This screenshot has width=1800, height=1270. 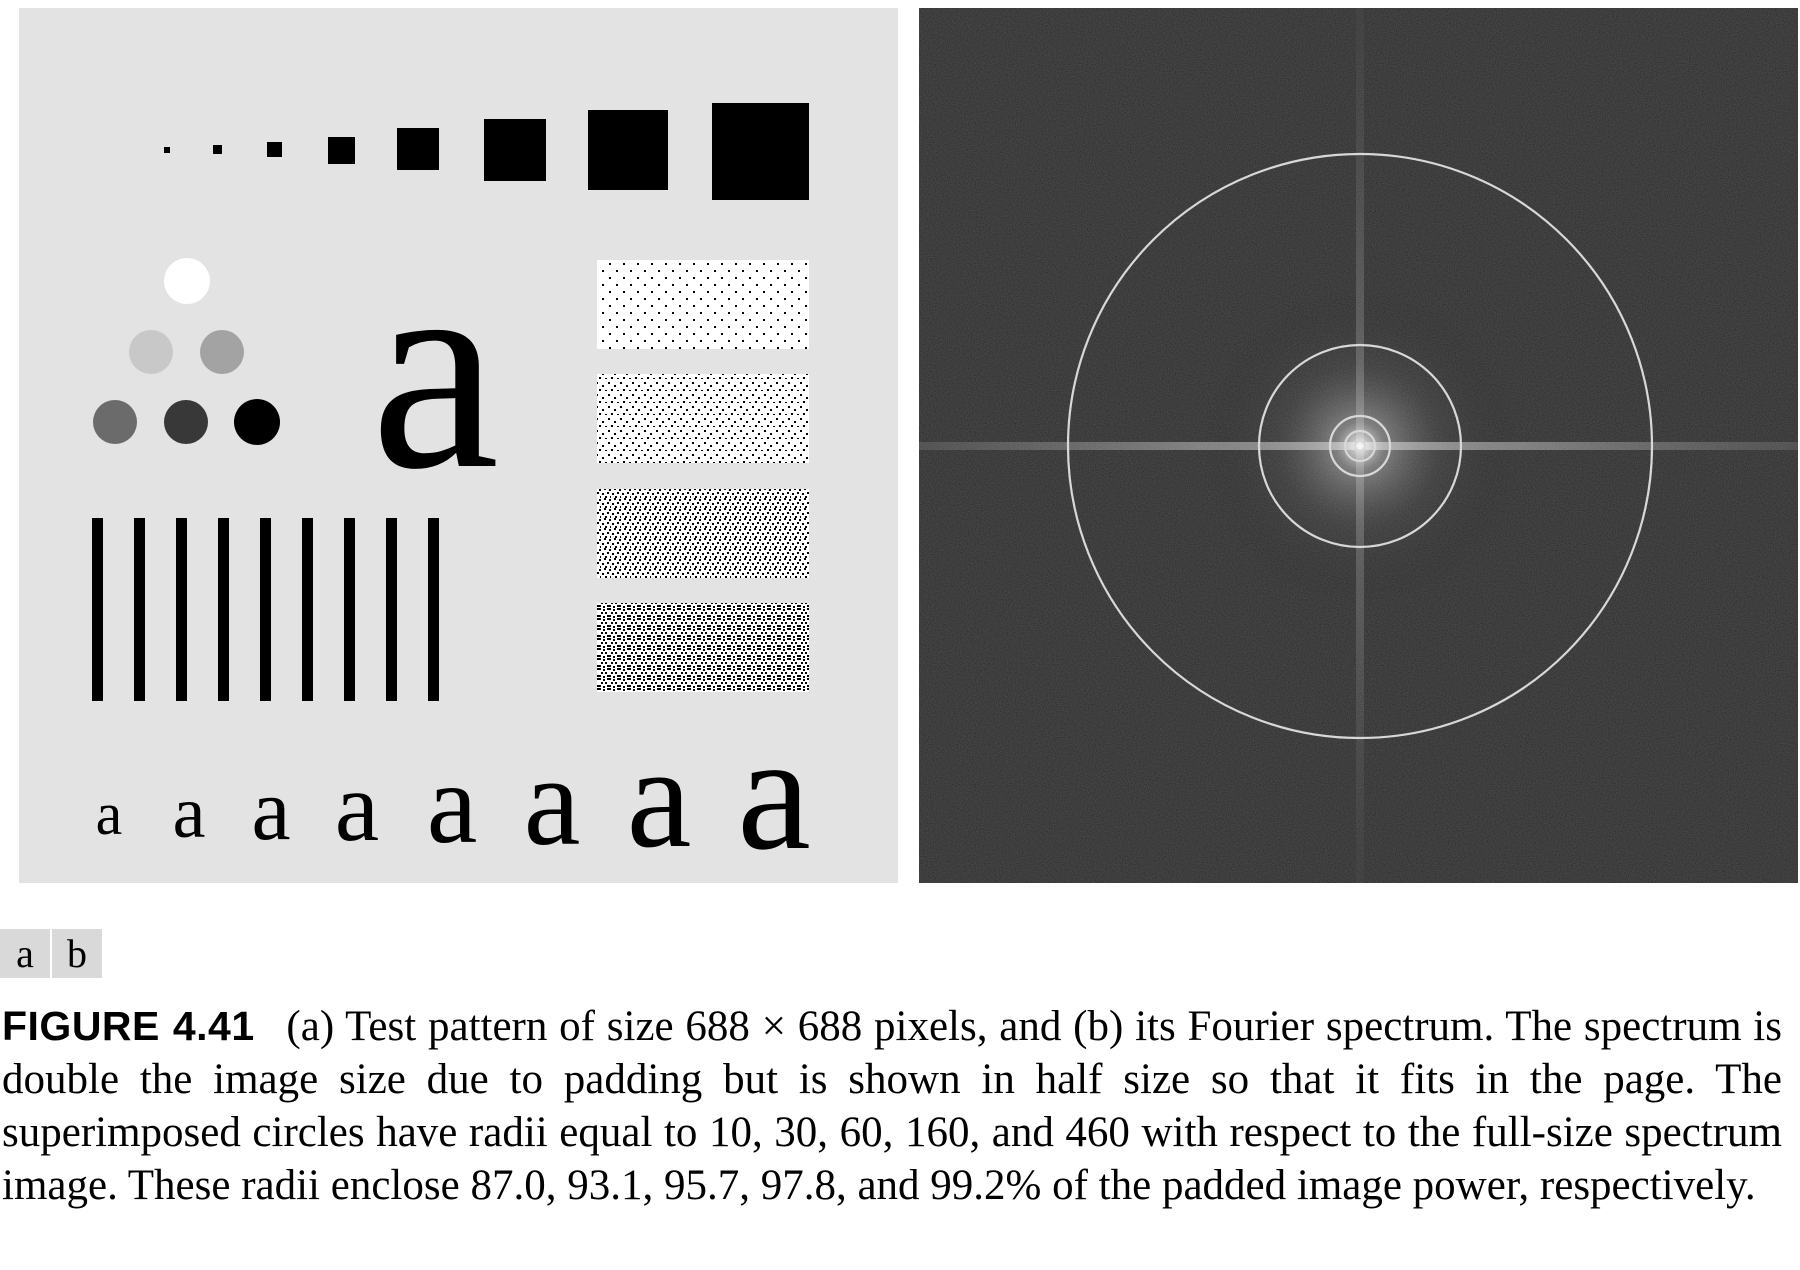 What do you see at coordinates (222, 352) in the screenshot?
I see `circle-mid-gray` at bounding box center [222, 352].